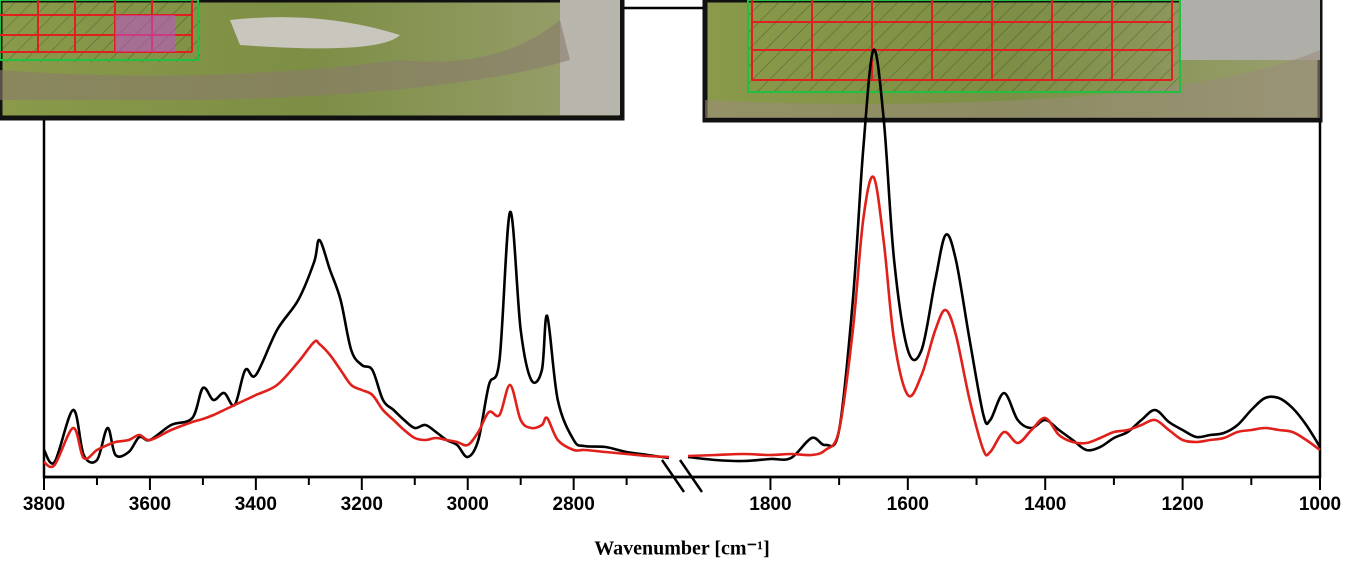 Image resolution: width=1350 pixels, height=565 pixels. What do you see at coordinates (468, 504) in the screenshot?
I see `x-tick-label: 3000` at bounding box center [468, 504].